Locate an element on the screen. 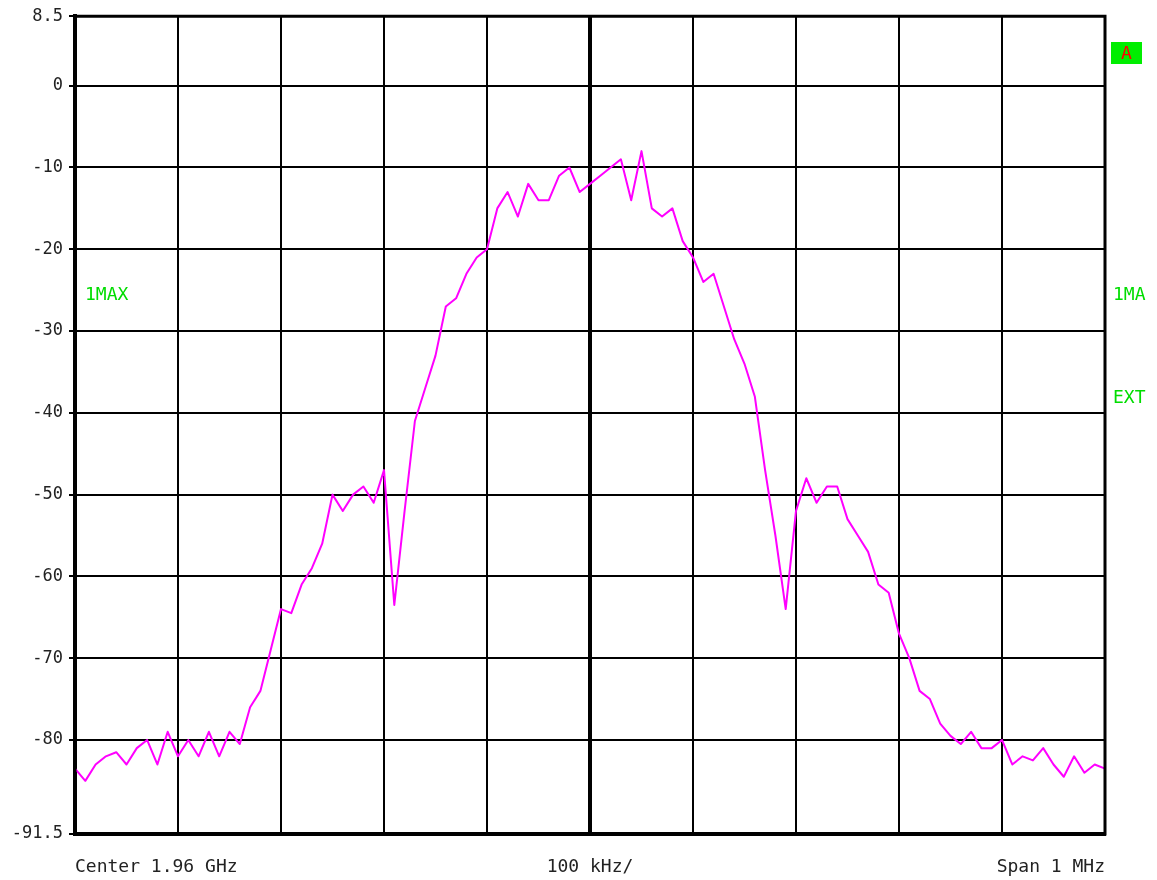  y-tick-label: 0 is located at coordinates (57, 84).